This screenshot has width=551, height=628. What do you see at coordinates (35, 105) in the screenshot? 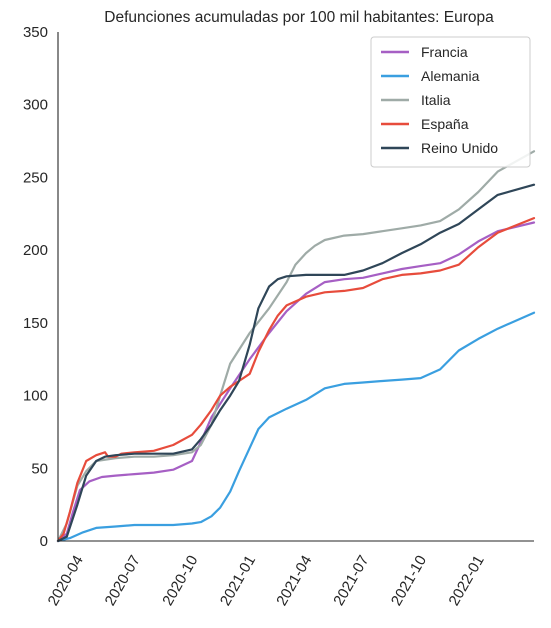
I see `y-tick-label-6: 300` at bounding box center [35, 105].